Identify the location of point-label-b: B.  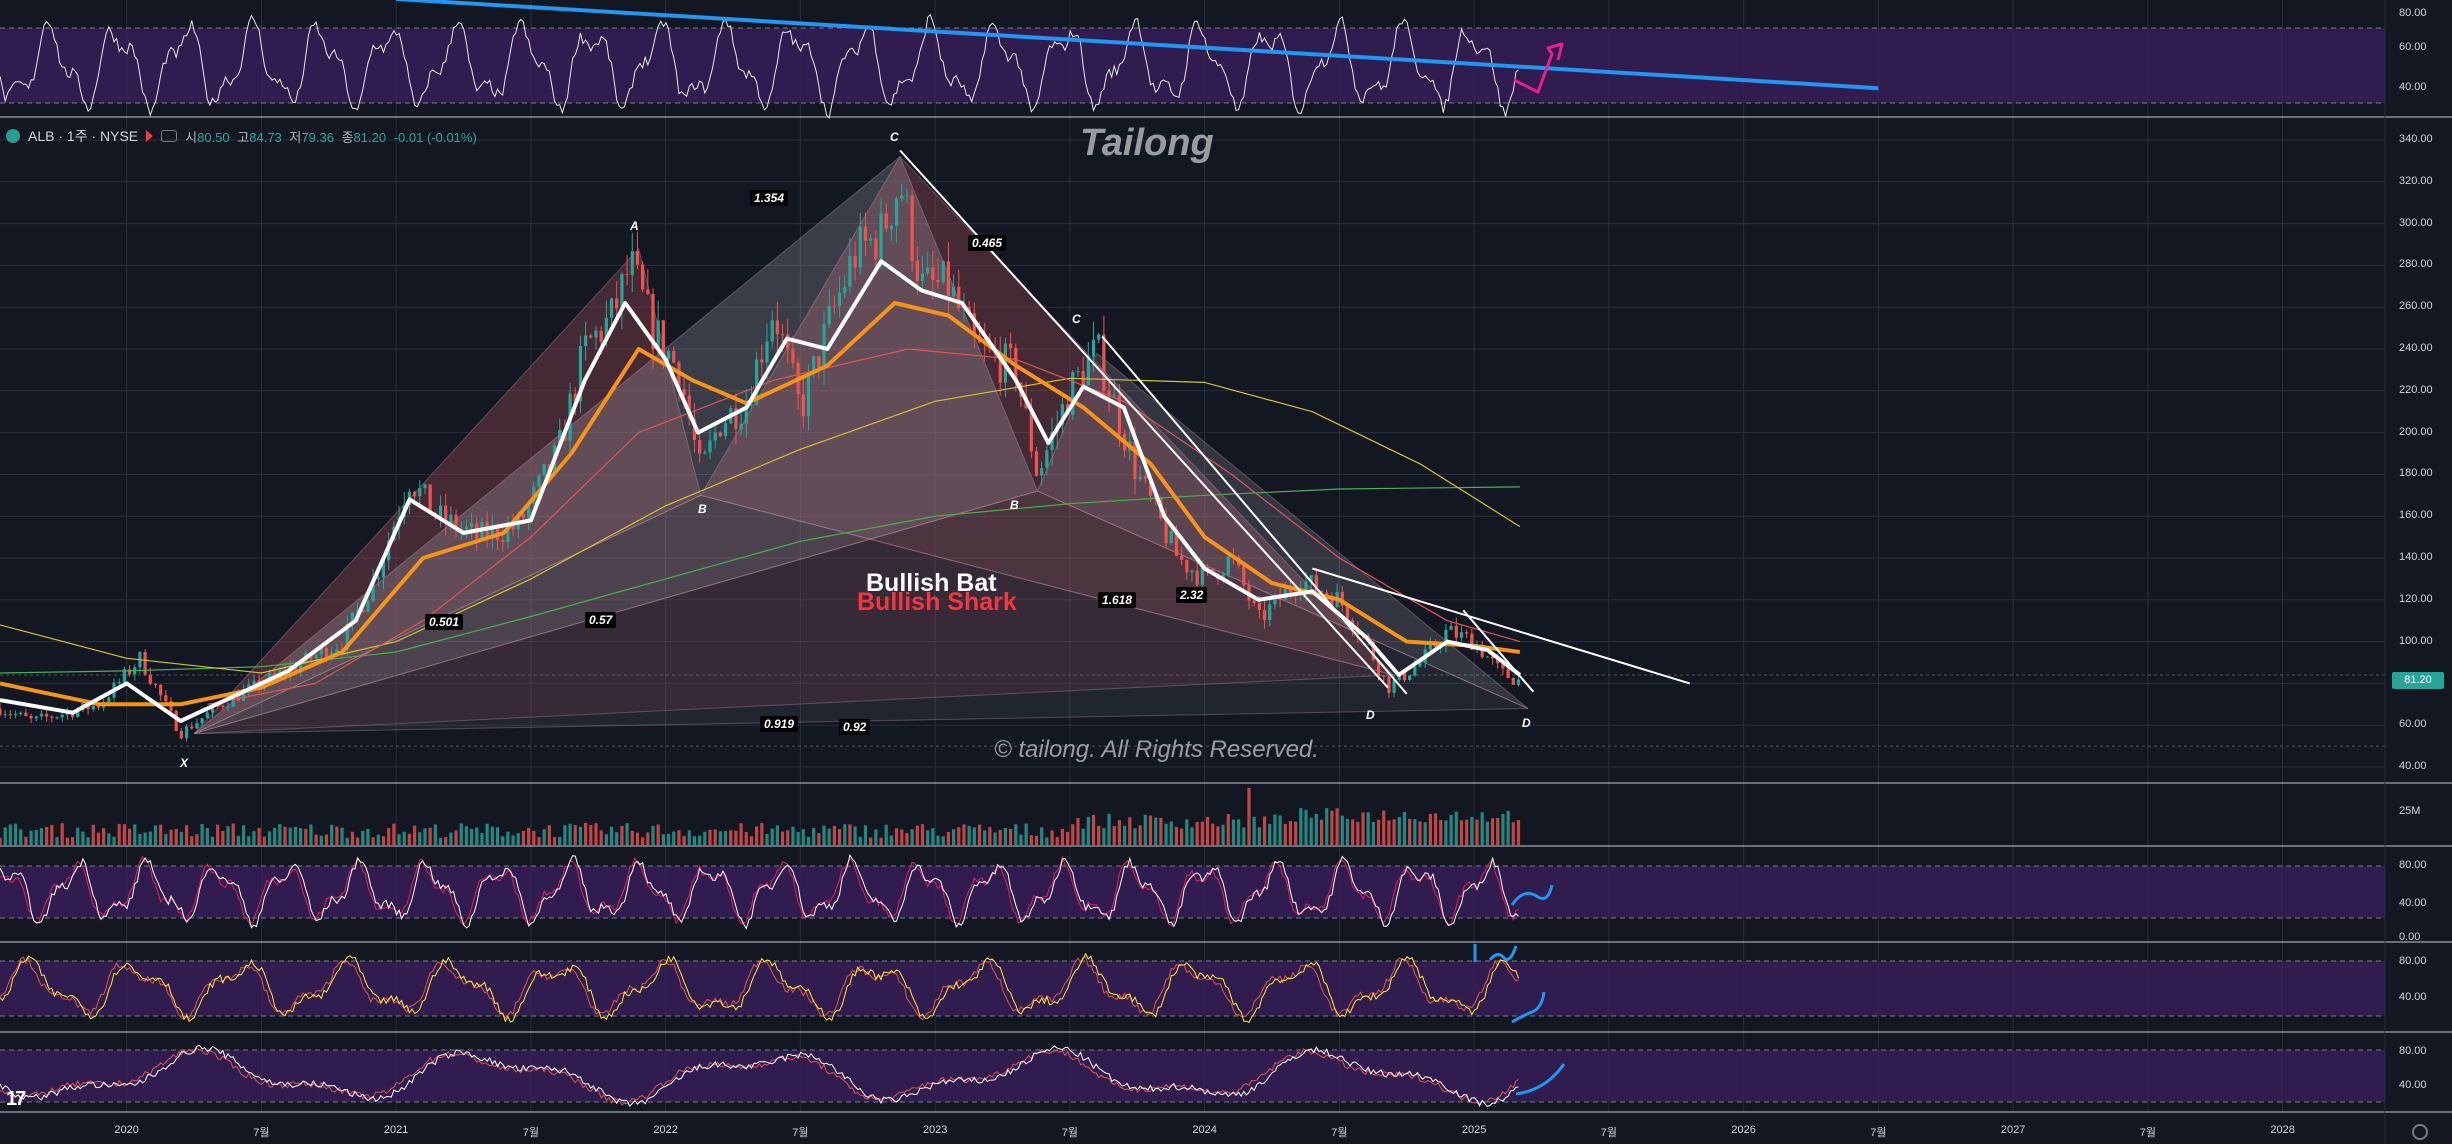
(702, 509).